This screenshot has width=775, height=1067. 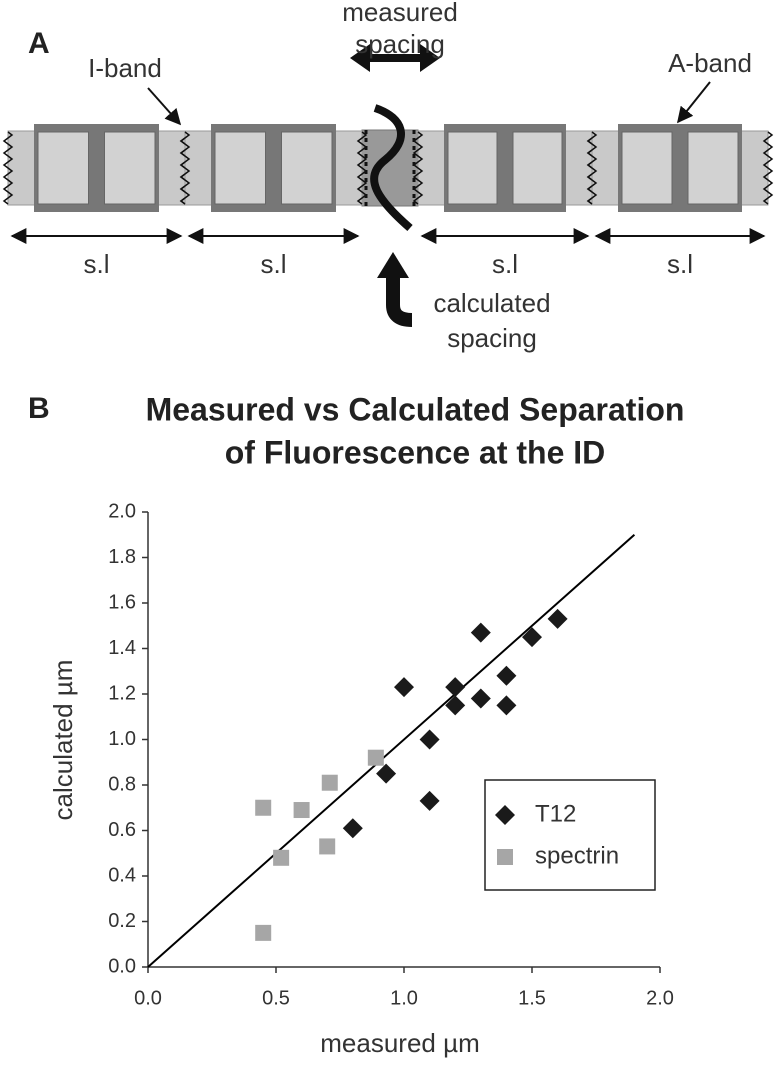 What do you see at coordinates (399, 299) in the screenshot?
I see `calculated-arrow` at bounding box center [399, 299].